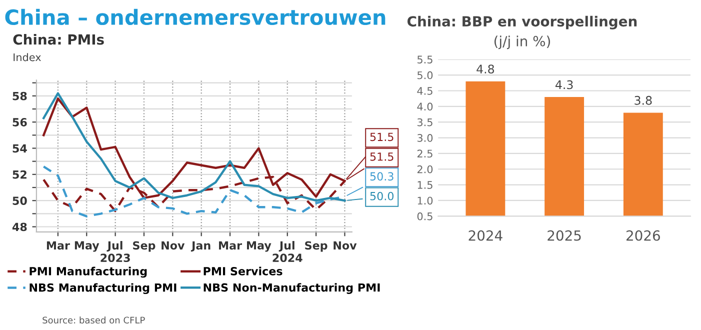 Image resolution: width=701 pixels, height=330 pixels. What do you see at coordinates (195, 17) in the screenshot?
I see `text: China – ondernemersvertrouwen` at bounding box center [195, 17].